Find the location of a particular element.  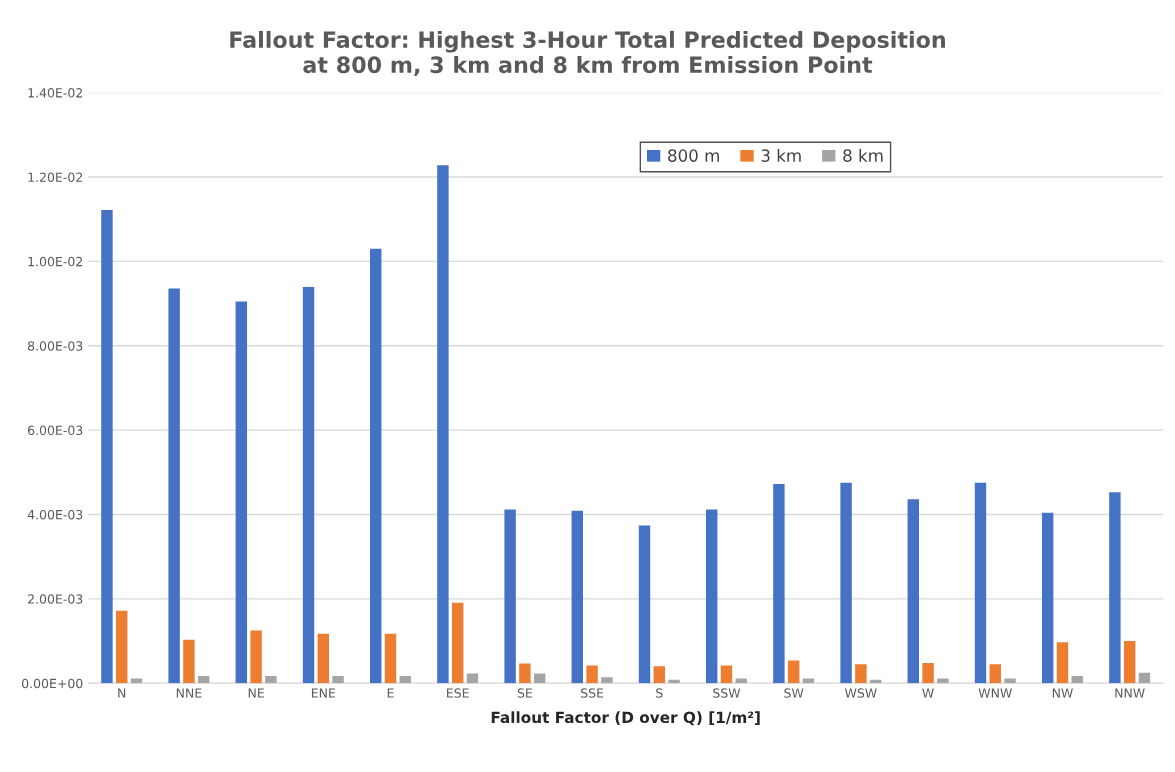

y-tick-label: 4.00E-03 is located at coordinates (55, 514).